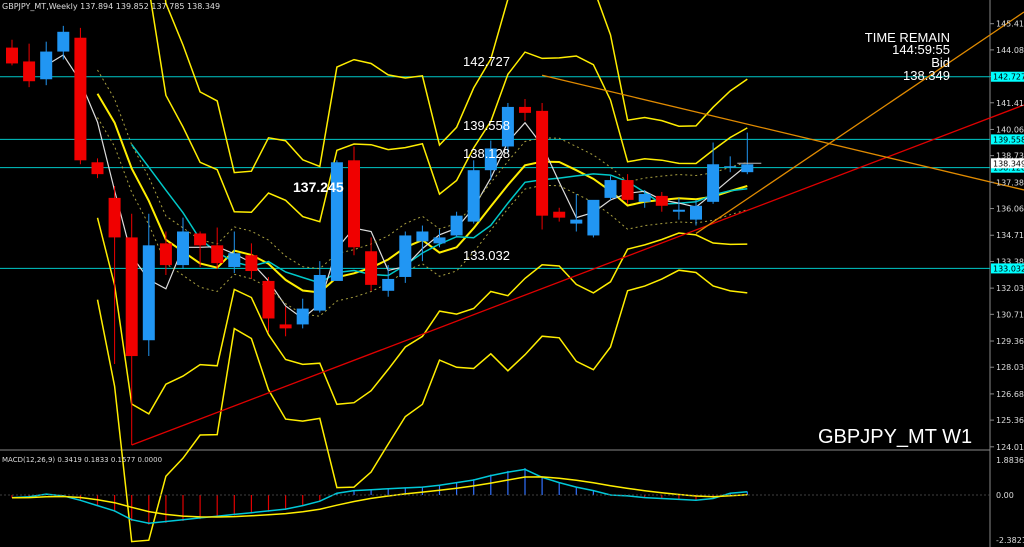  What do you see at coordinates (1010, 235) in the screenshot?
I see `axis-tick-label: 134.710` at bounding box center [1010, 235].